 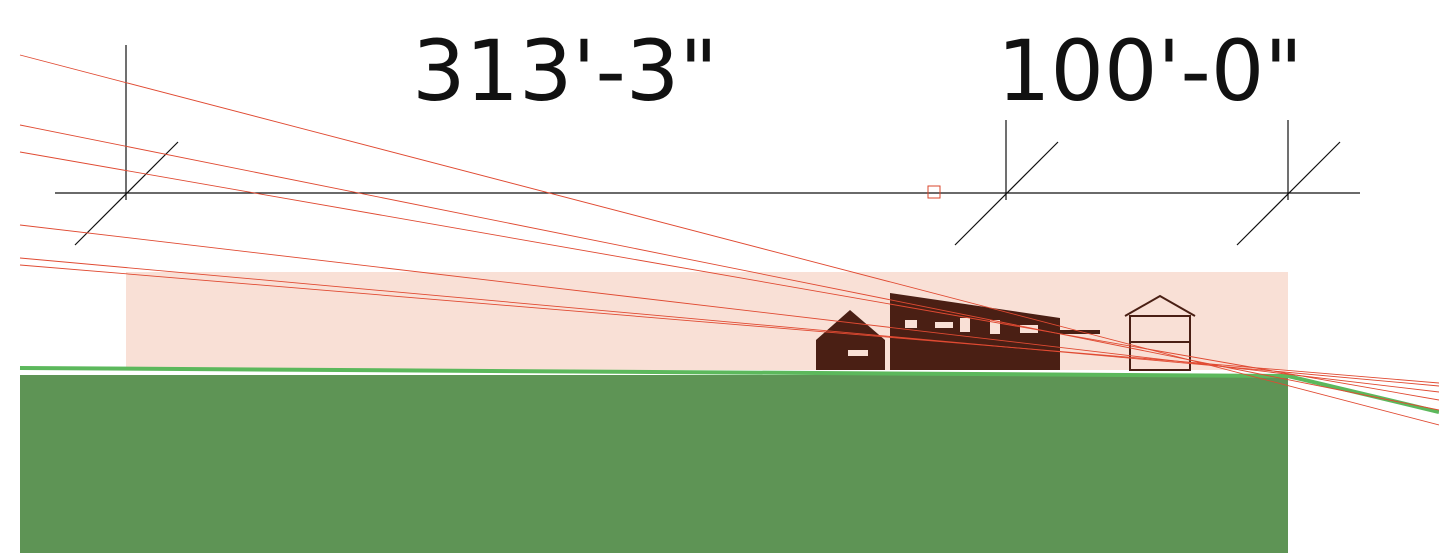 What do you see at coordinates (1150, 71) in the screenshot?
I see `dimension-label: 100'-0"` at bounding box center [1150, 71].